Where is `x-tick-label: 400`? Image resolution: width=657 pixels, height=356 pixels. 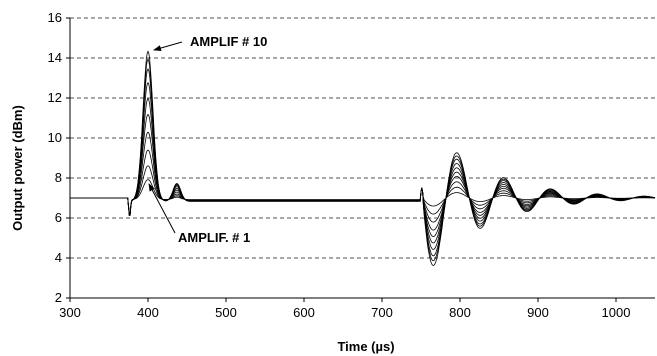 x-tick-label: 400 is located at coordinates (148, 312).